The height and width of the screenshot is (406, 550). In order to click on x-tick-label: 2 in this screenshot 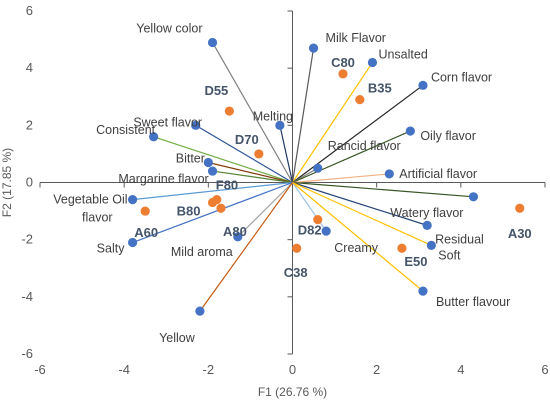, I will do `click(376, 369)`.